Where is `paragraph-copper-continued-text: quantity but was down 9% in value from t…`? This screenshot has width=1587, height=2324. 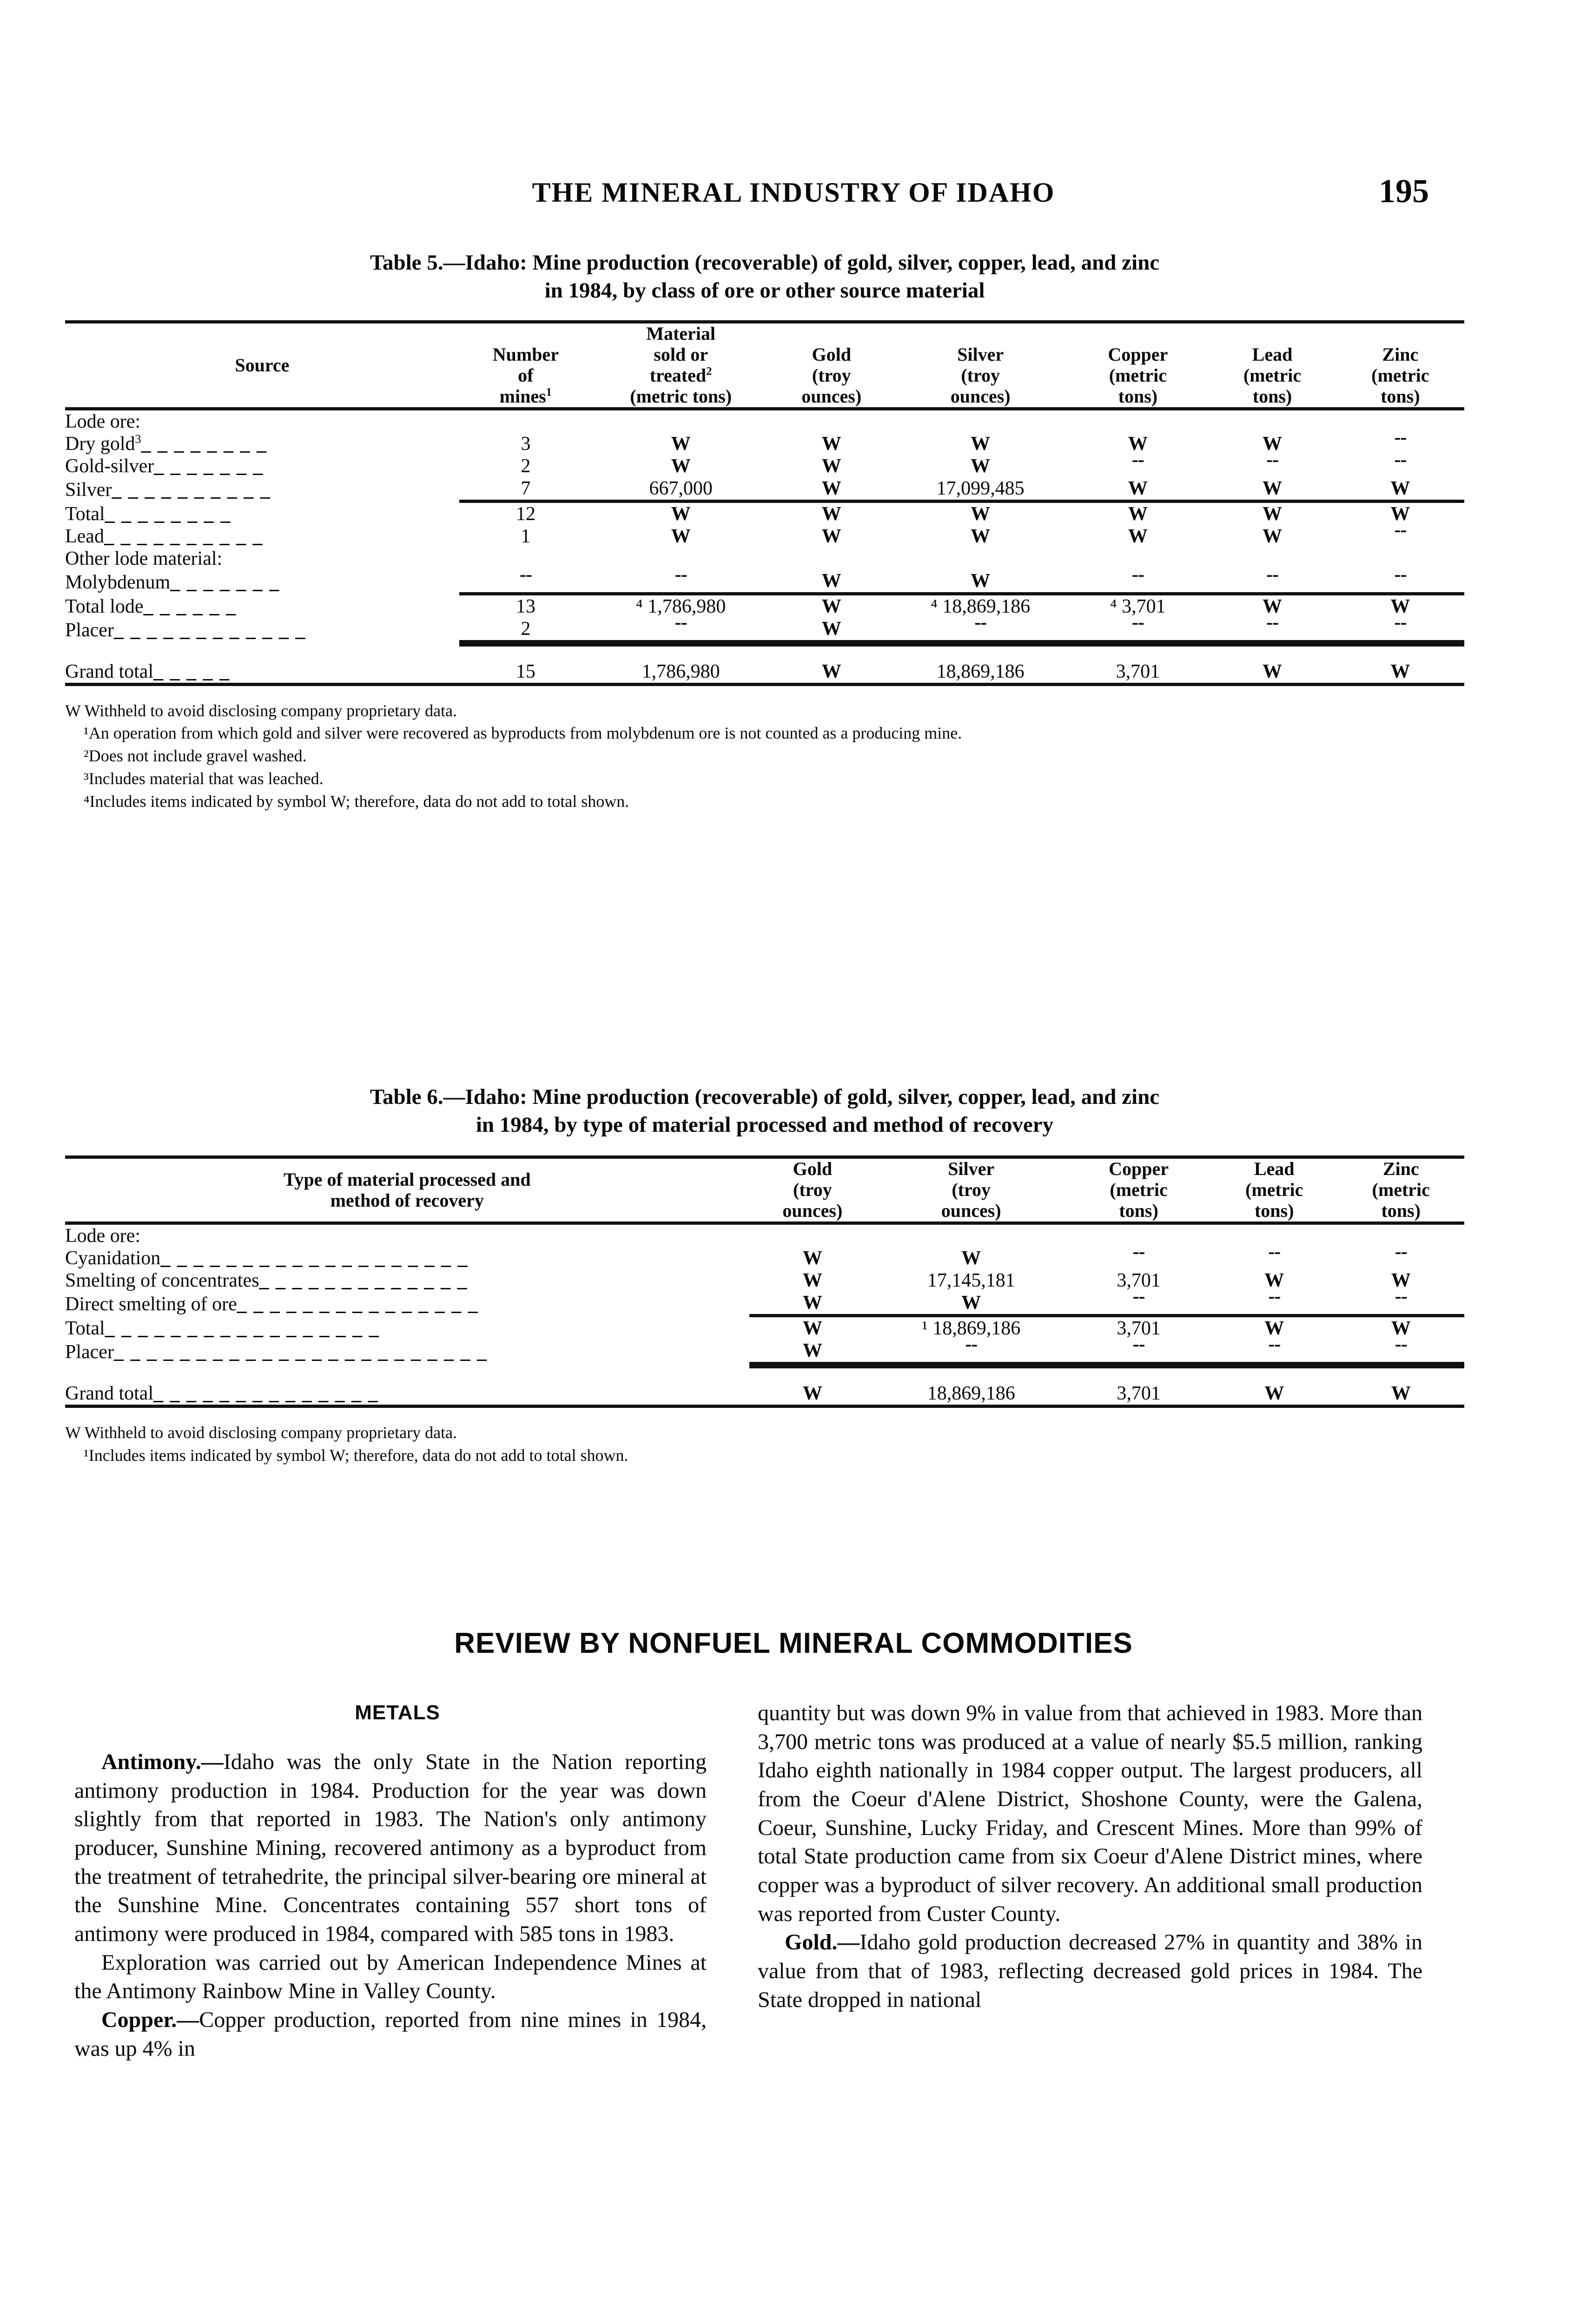
paragraph-copper-continued-text: quantity but was down 9% in value from t… is located at coordinates (1090, 1813).